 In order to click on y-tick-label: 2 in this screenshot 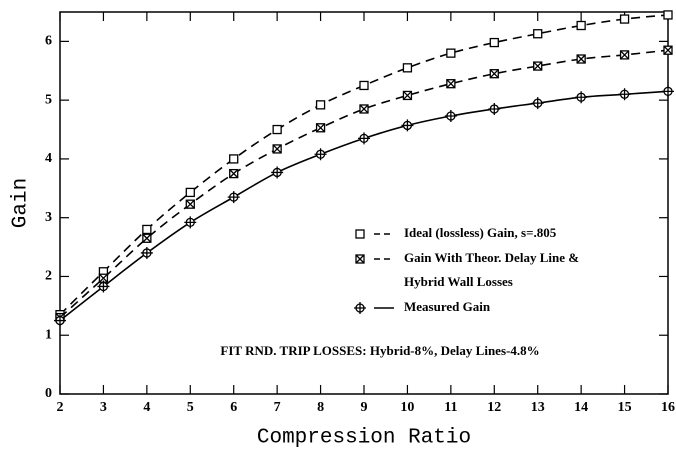, I will do `click(48, 276)`.